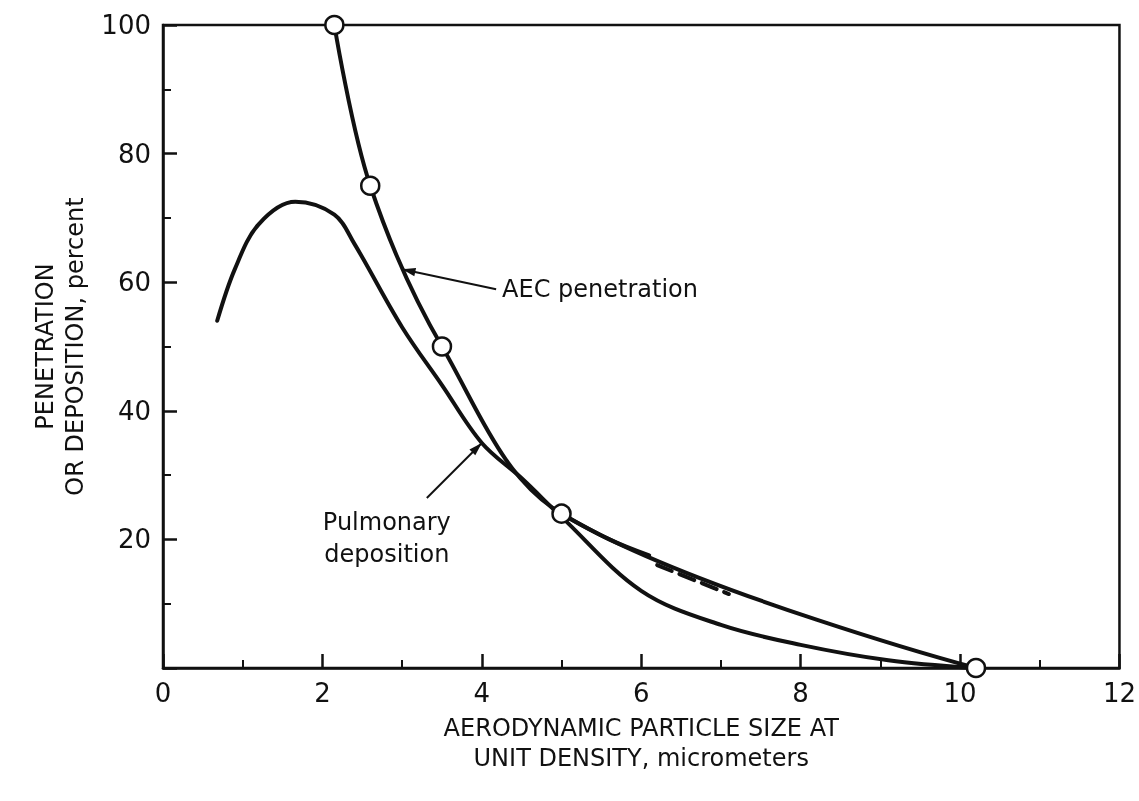  What do you see at coordinates (386, 537) in the screenshot?
I see `annotation: Pulmonary deposition` at bounding box center [386, 537].